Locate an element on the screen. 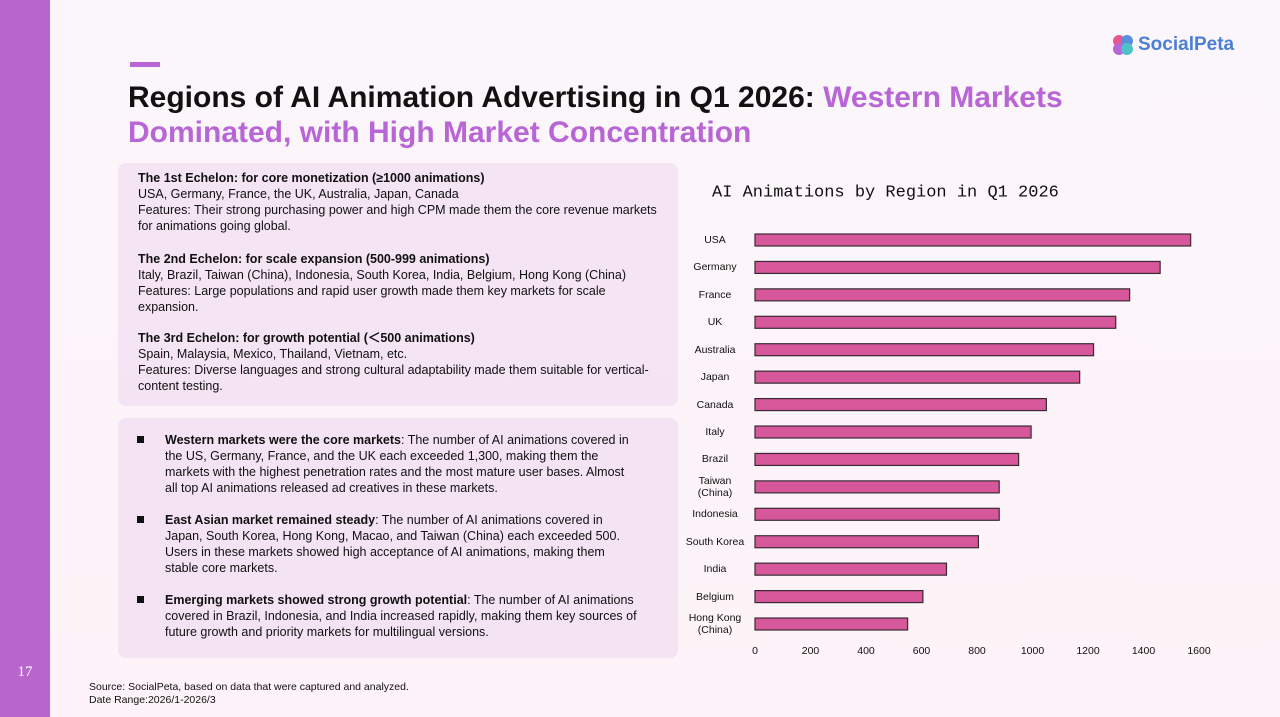 The height and width of the screenshot is (717, 1280). y-tick-label: Brazil is located at coordinates (715, 459).